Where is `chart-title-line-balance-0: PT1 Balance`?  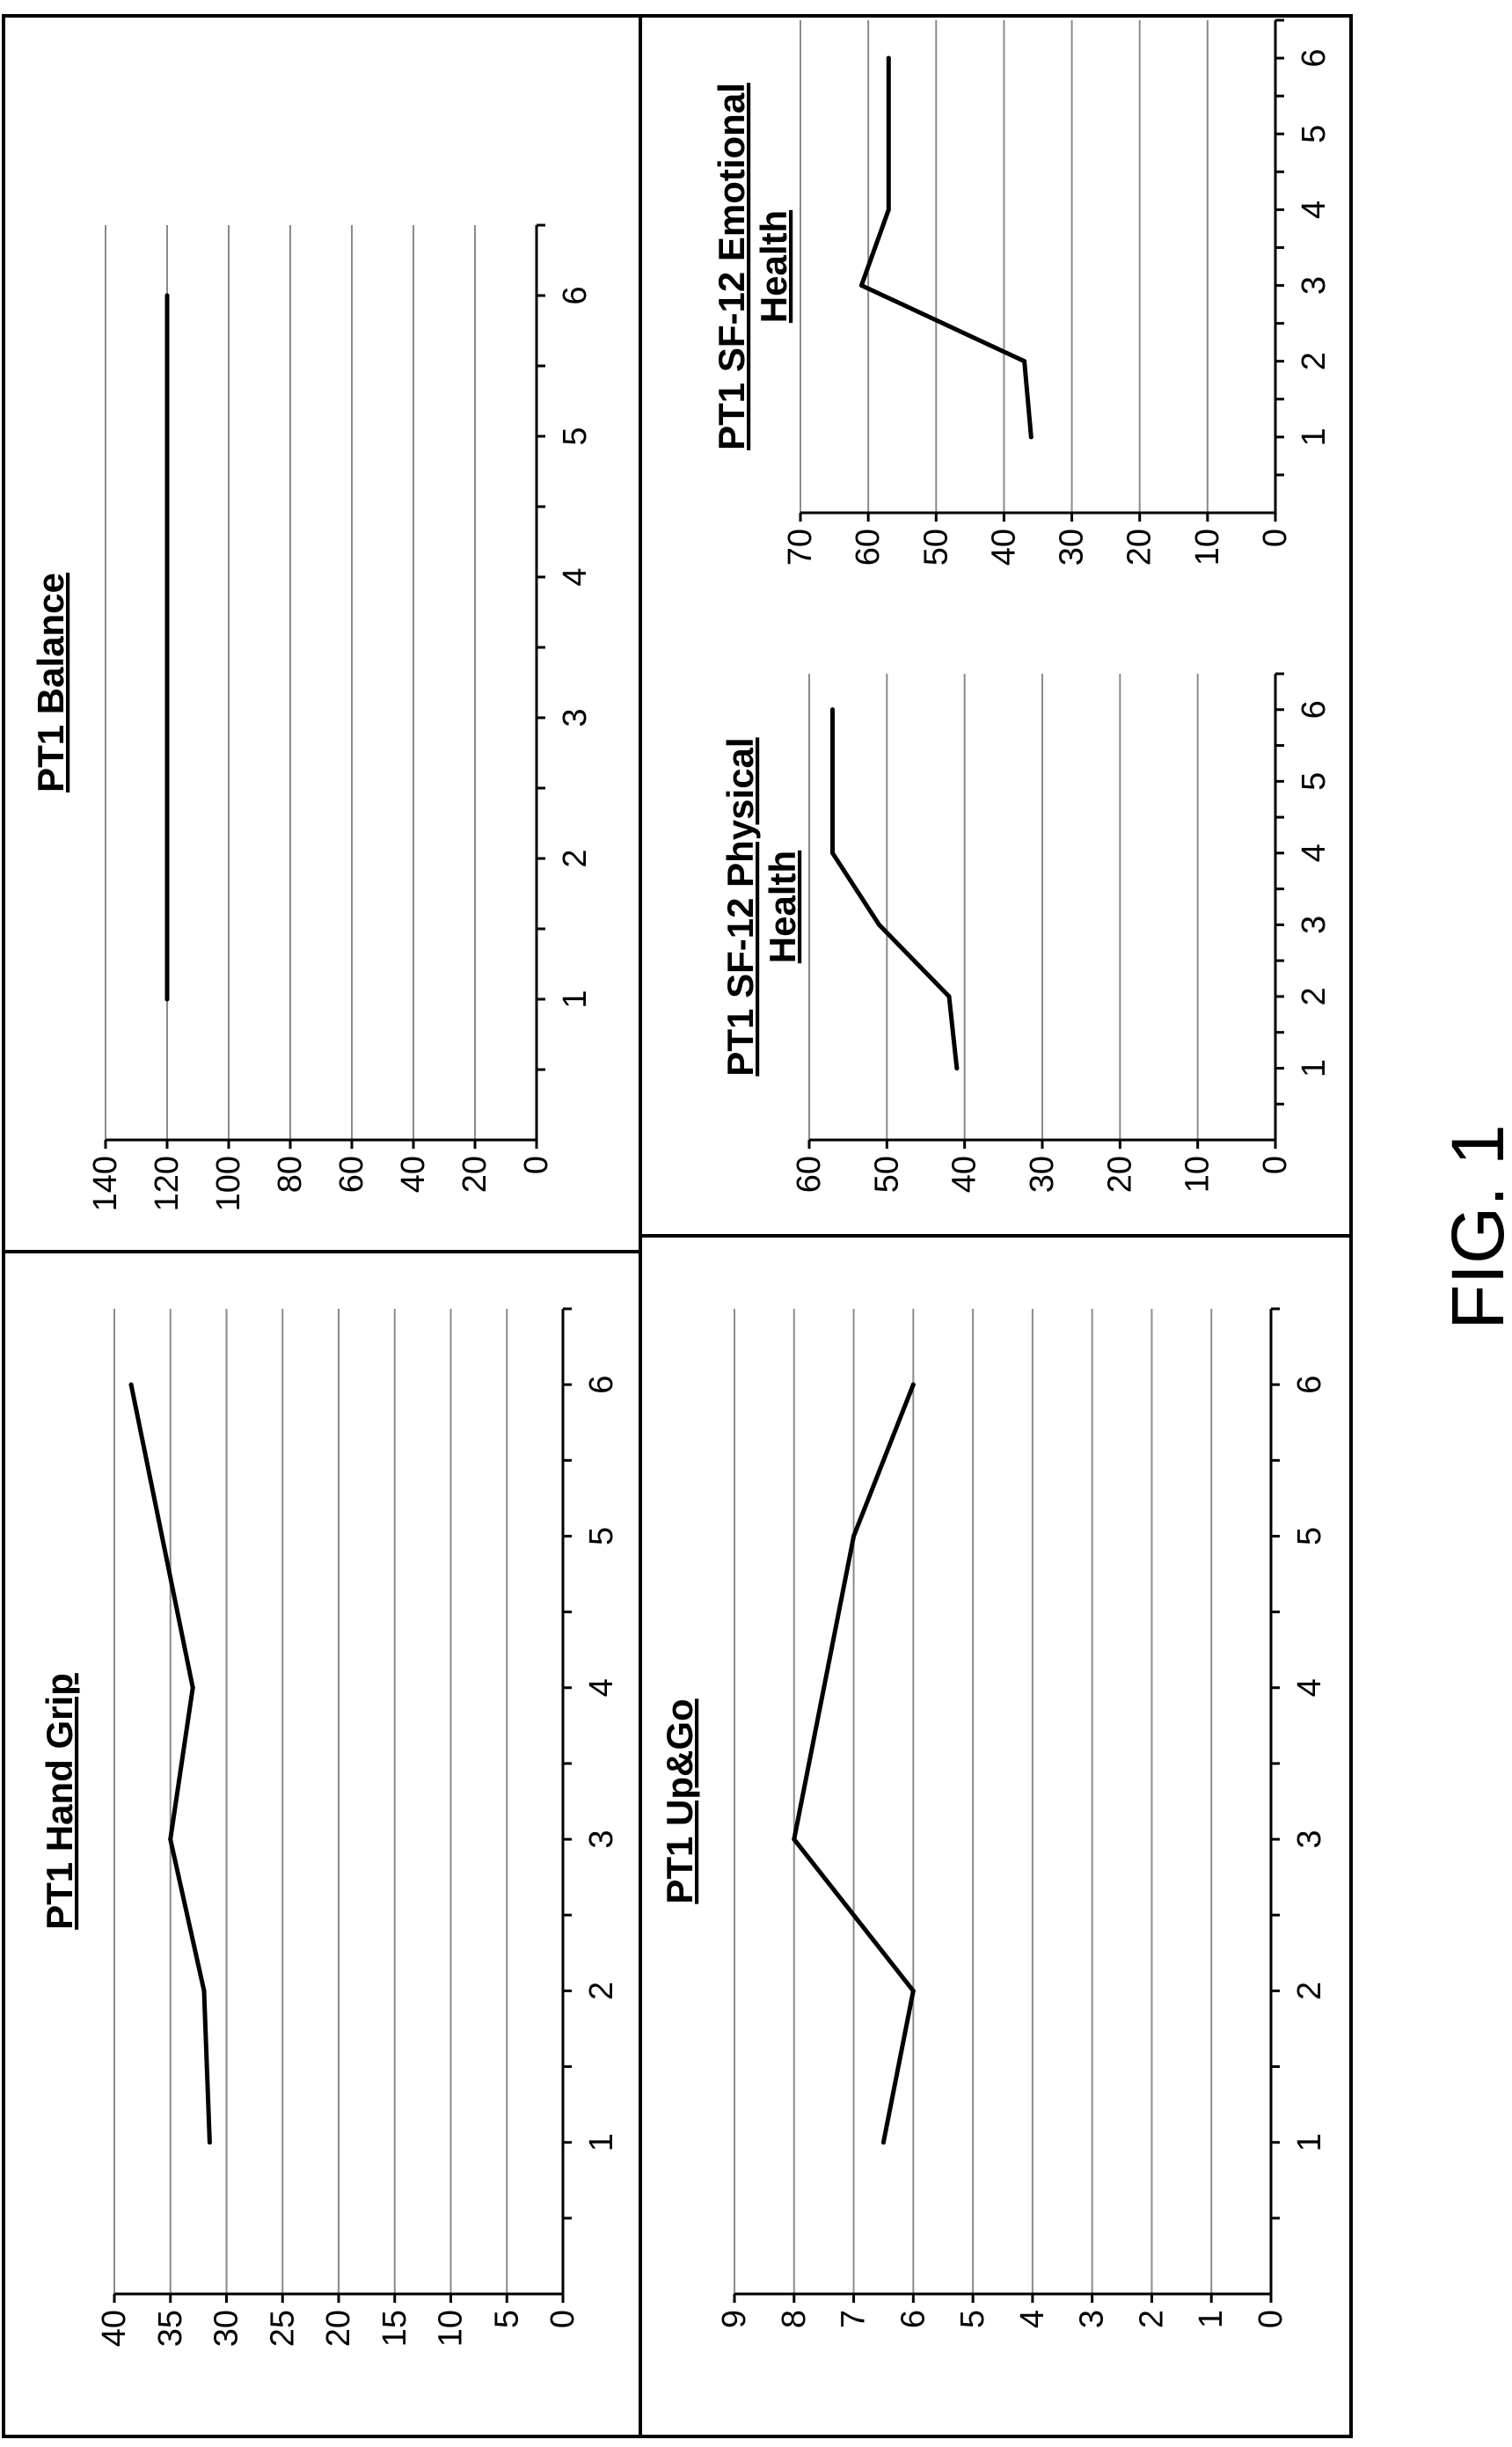 chart-title-line-balance-0: PT1 Balance is located at coordinates (50, 683).